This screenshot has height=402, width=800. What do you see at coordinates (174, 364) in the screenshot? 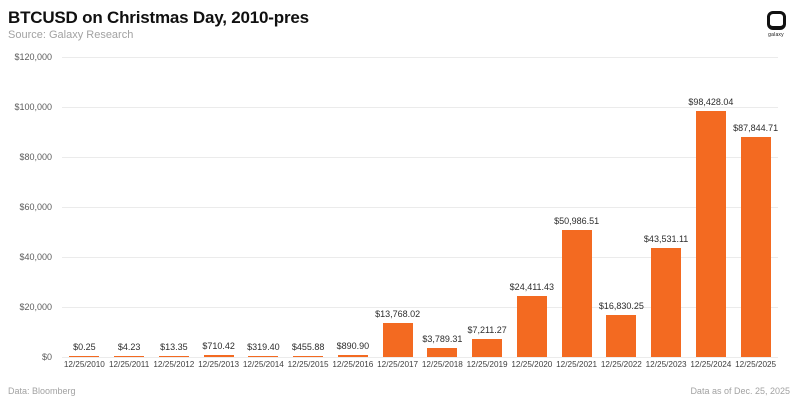
I see `x-axis-tick-label: 12/25/2012` at bounding box center [174, 364].